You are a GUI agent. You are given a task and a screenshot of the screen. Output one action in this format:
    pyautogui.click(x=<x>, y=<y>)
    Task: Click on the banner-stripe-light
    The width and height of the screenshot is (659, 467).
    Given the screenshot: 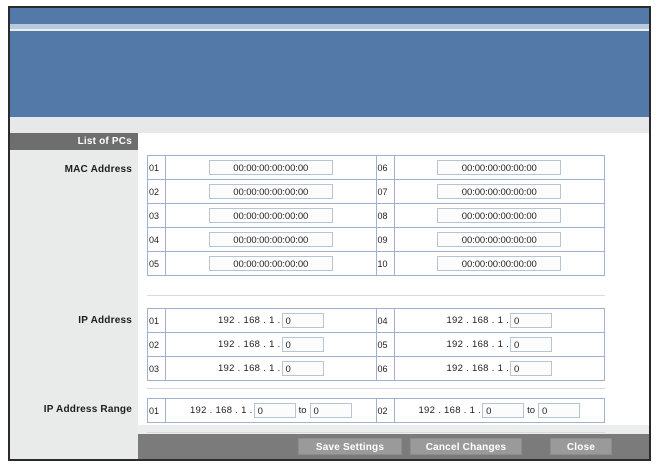 What is the action you would take?
    pyautogui.click(x=329, y=30)
    